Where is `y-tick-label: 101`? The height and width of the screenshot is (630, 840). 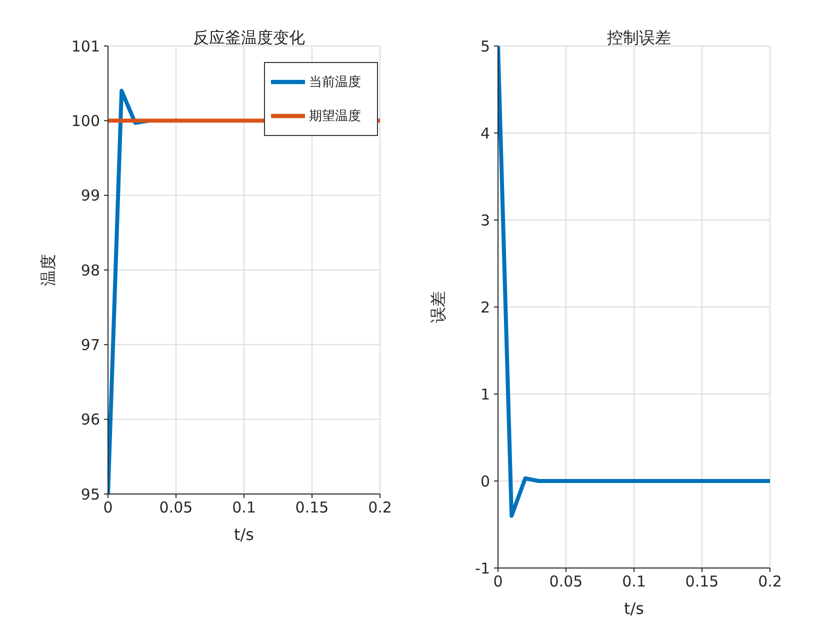 y-tick-label: 101 is located at coordinates (85, 46).